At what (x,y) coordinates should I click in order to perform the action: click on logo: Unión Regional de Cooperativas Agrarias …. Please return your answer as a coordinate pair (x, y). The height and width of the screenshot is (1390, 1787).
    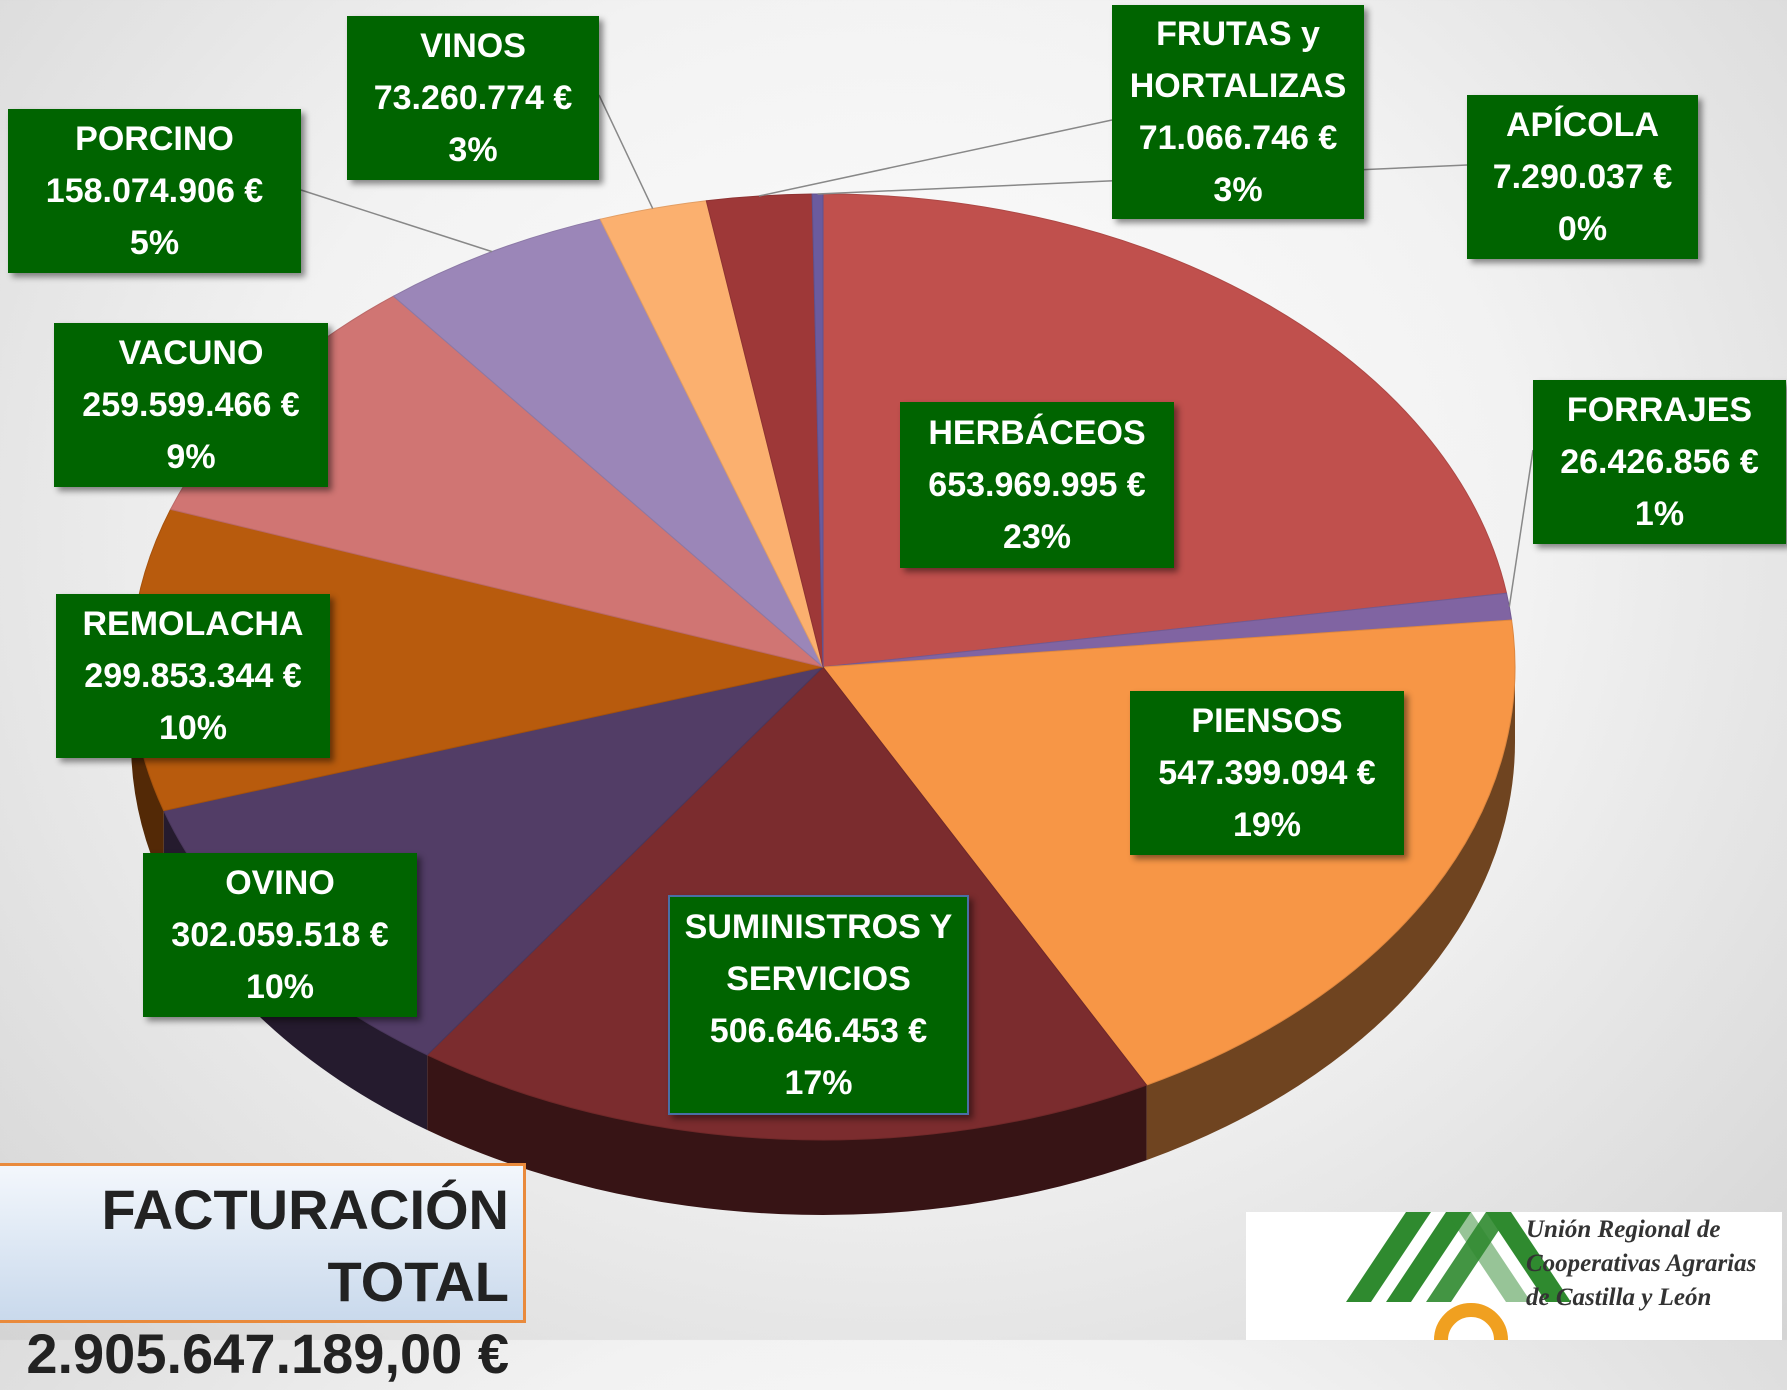
    Looking at the image, I should click on (1514, 1276).